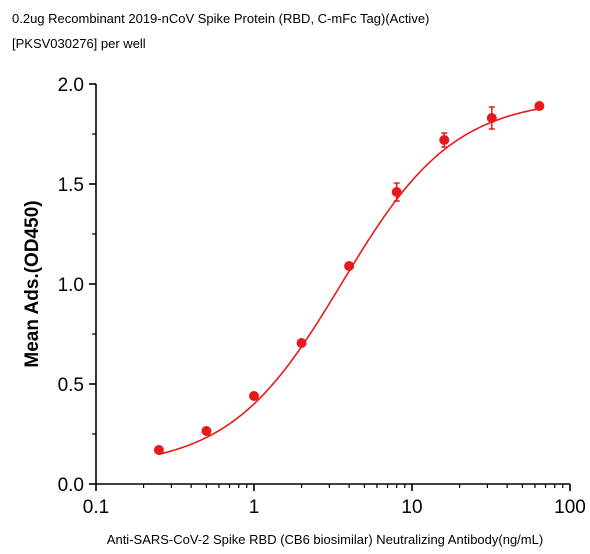 The width and height of the screenshot is (590, 554). I want to click on x-tick-label: 0.1, so click(96, 507).